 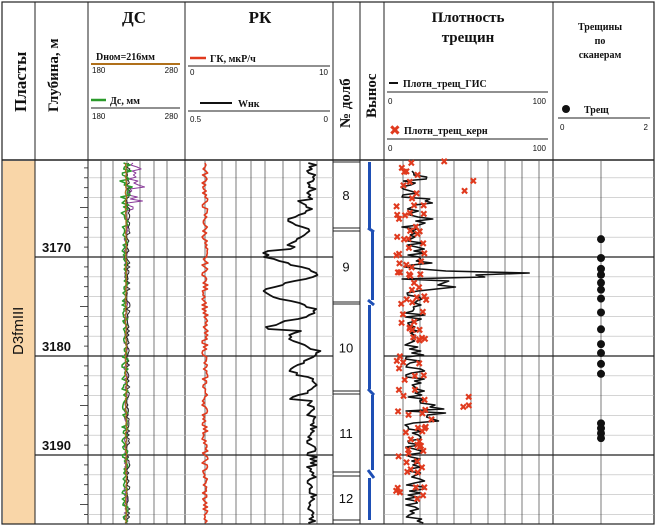 What do you see at coordinates (646, 127) in the screenshot?
I see `tick-tresh-max: 2` at bounding box center [646, 127].